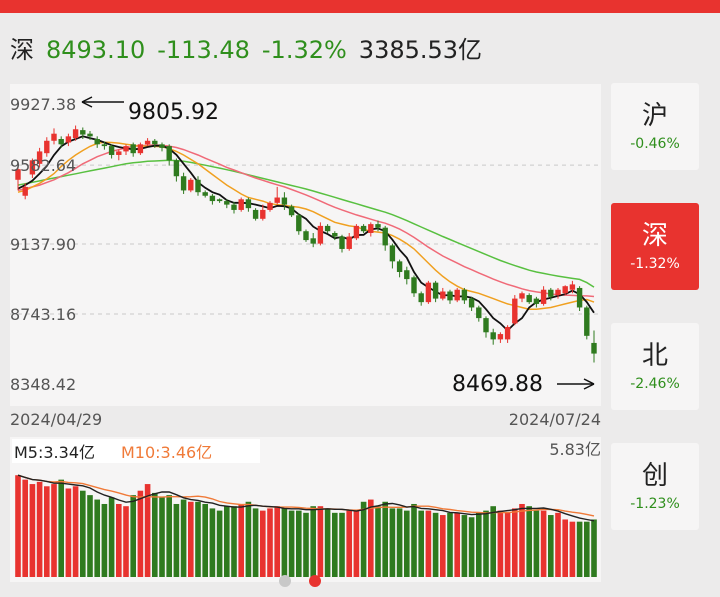 The image size is (720, 597). I want to click on tab-chinext: 创 -1.23%, so click(655, 486).